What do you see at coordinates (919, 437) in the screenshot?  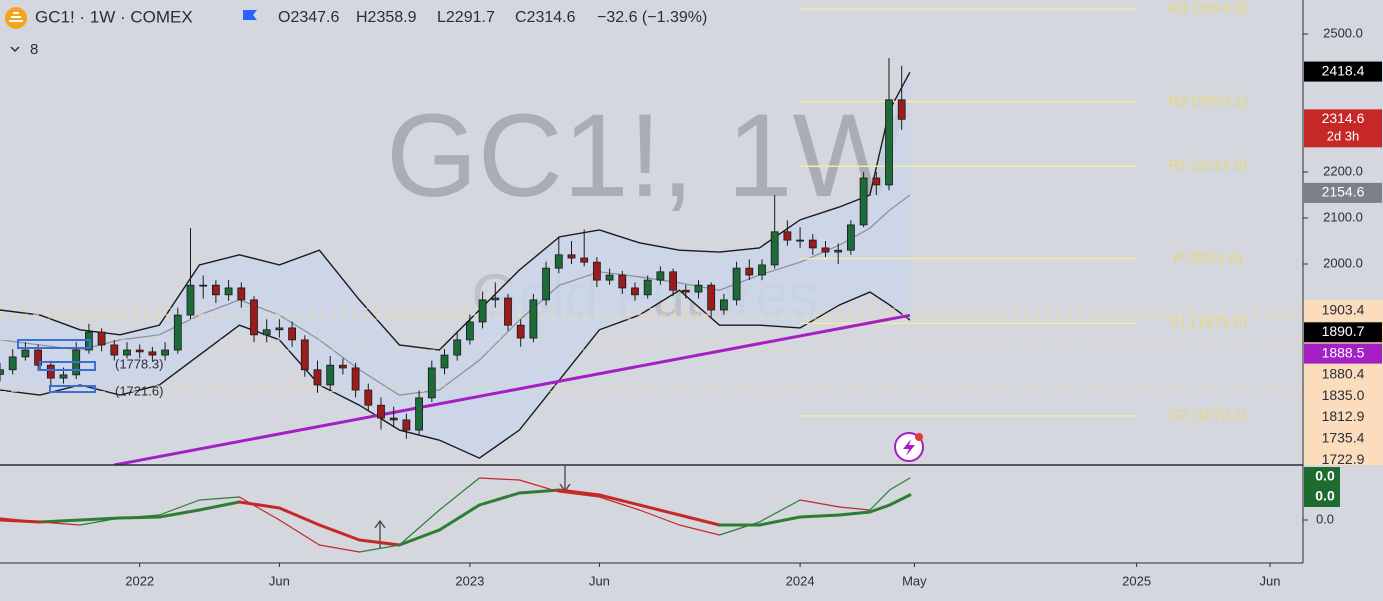 I see `alert-dot` at bounding box center [919, 437].